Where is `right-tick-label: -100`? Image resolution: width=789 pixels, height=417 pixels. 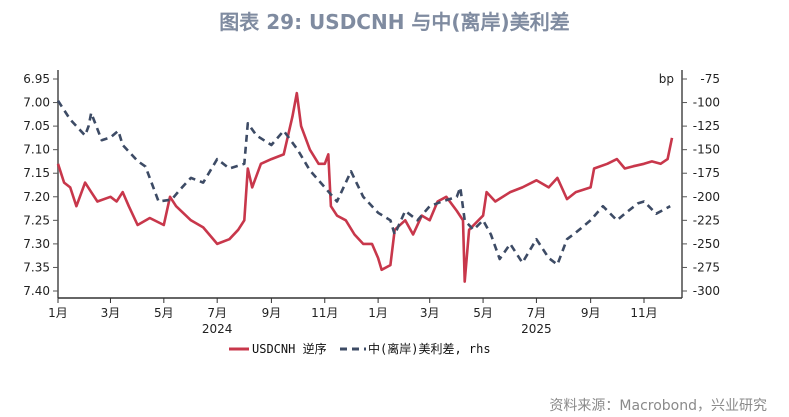 right-tick-label: -100 is located at coordinates (706, 103).